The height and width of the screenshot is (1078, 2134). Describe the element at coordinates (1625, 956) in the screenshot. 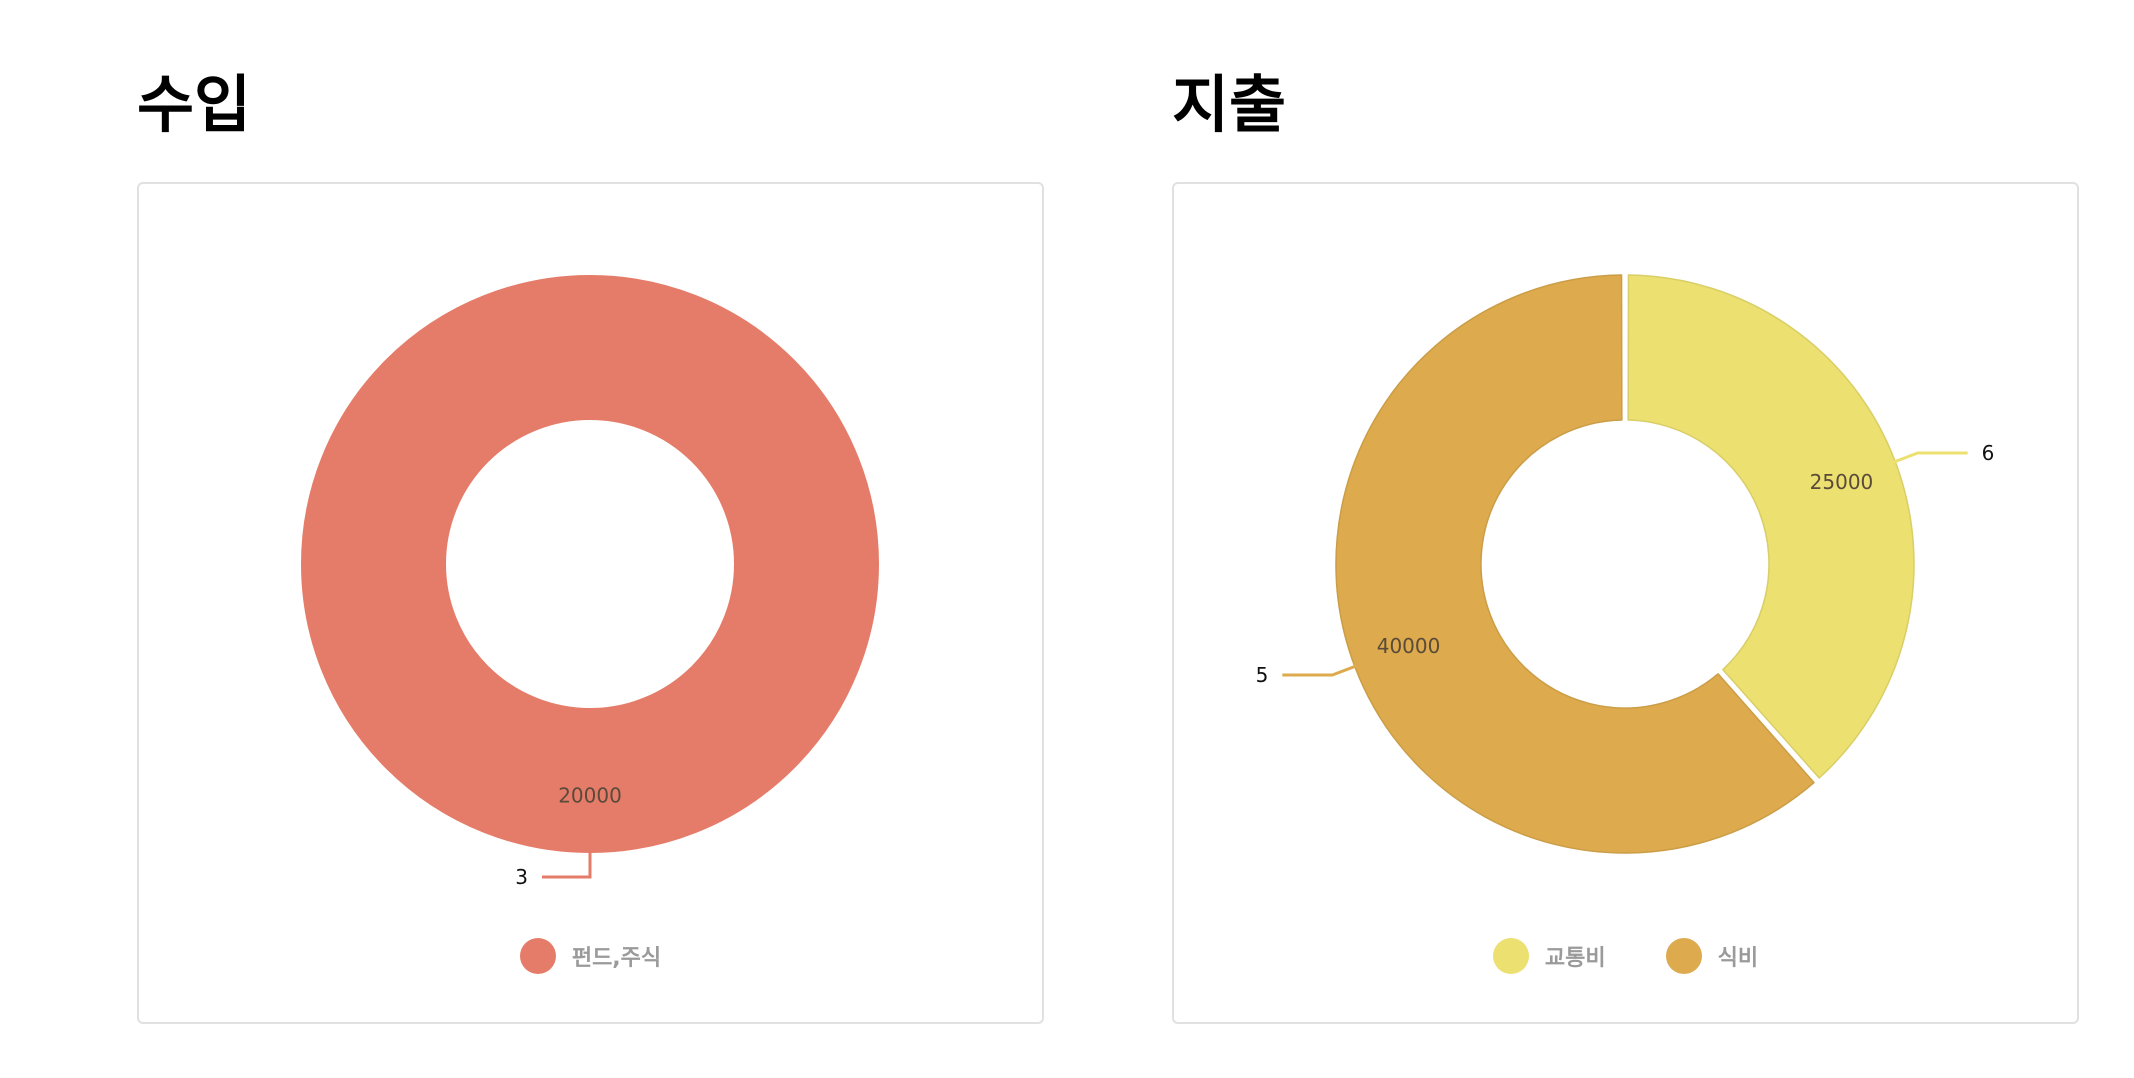

I see `expense-legend: 교통비 식비` at that location.